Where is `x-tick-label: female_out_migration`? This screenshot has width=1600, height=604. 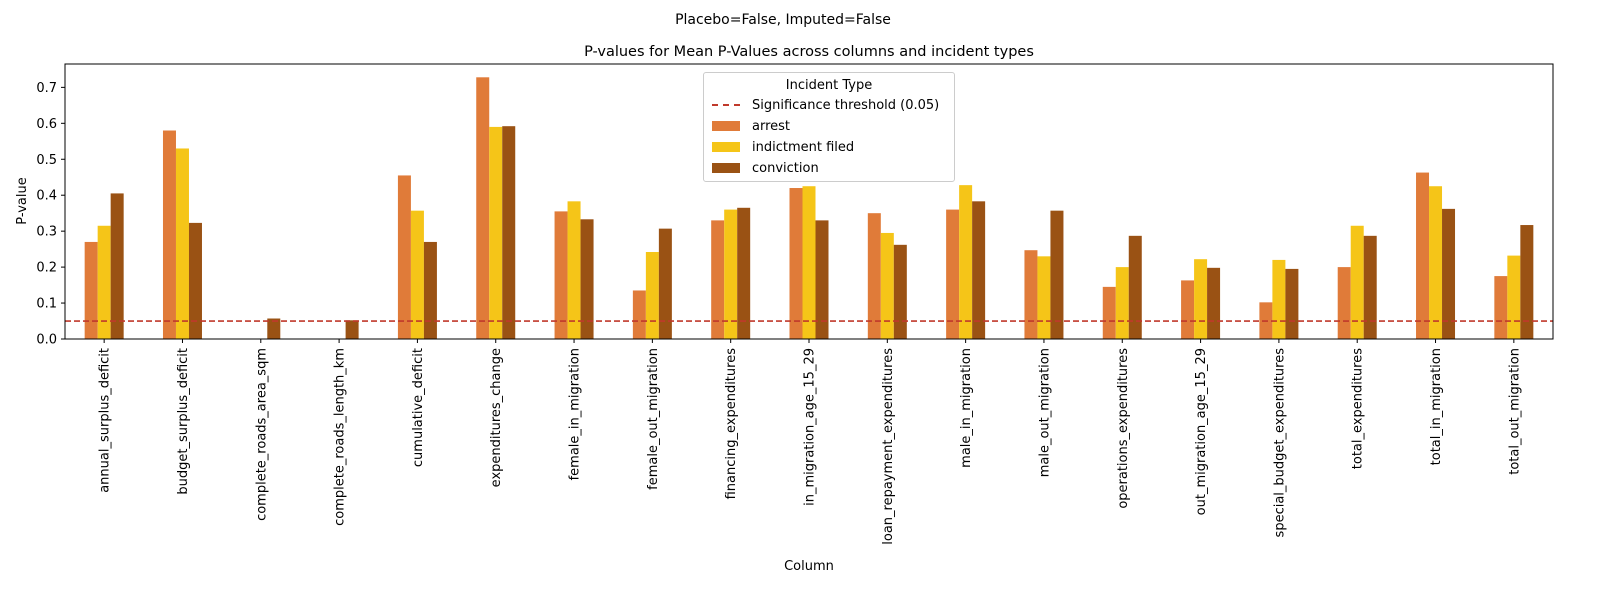
x-tick-label: female_out_migration is located at coordinates (653, 419).